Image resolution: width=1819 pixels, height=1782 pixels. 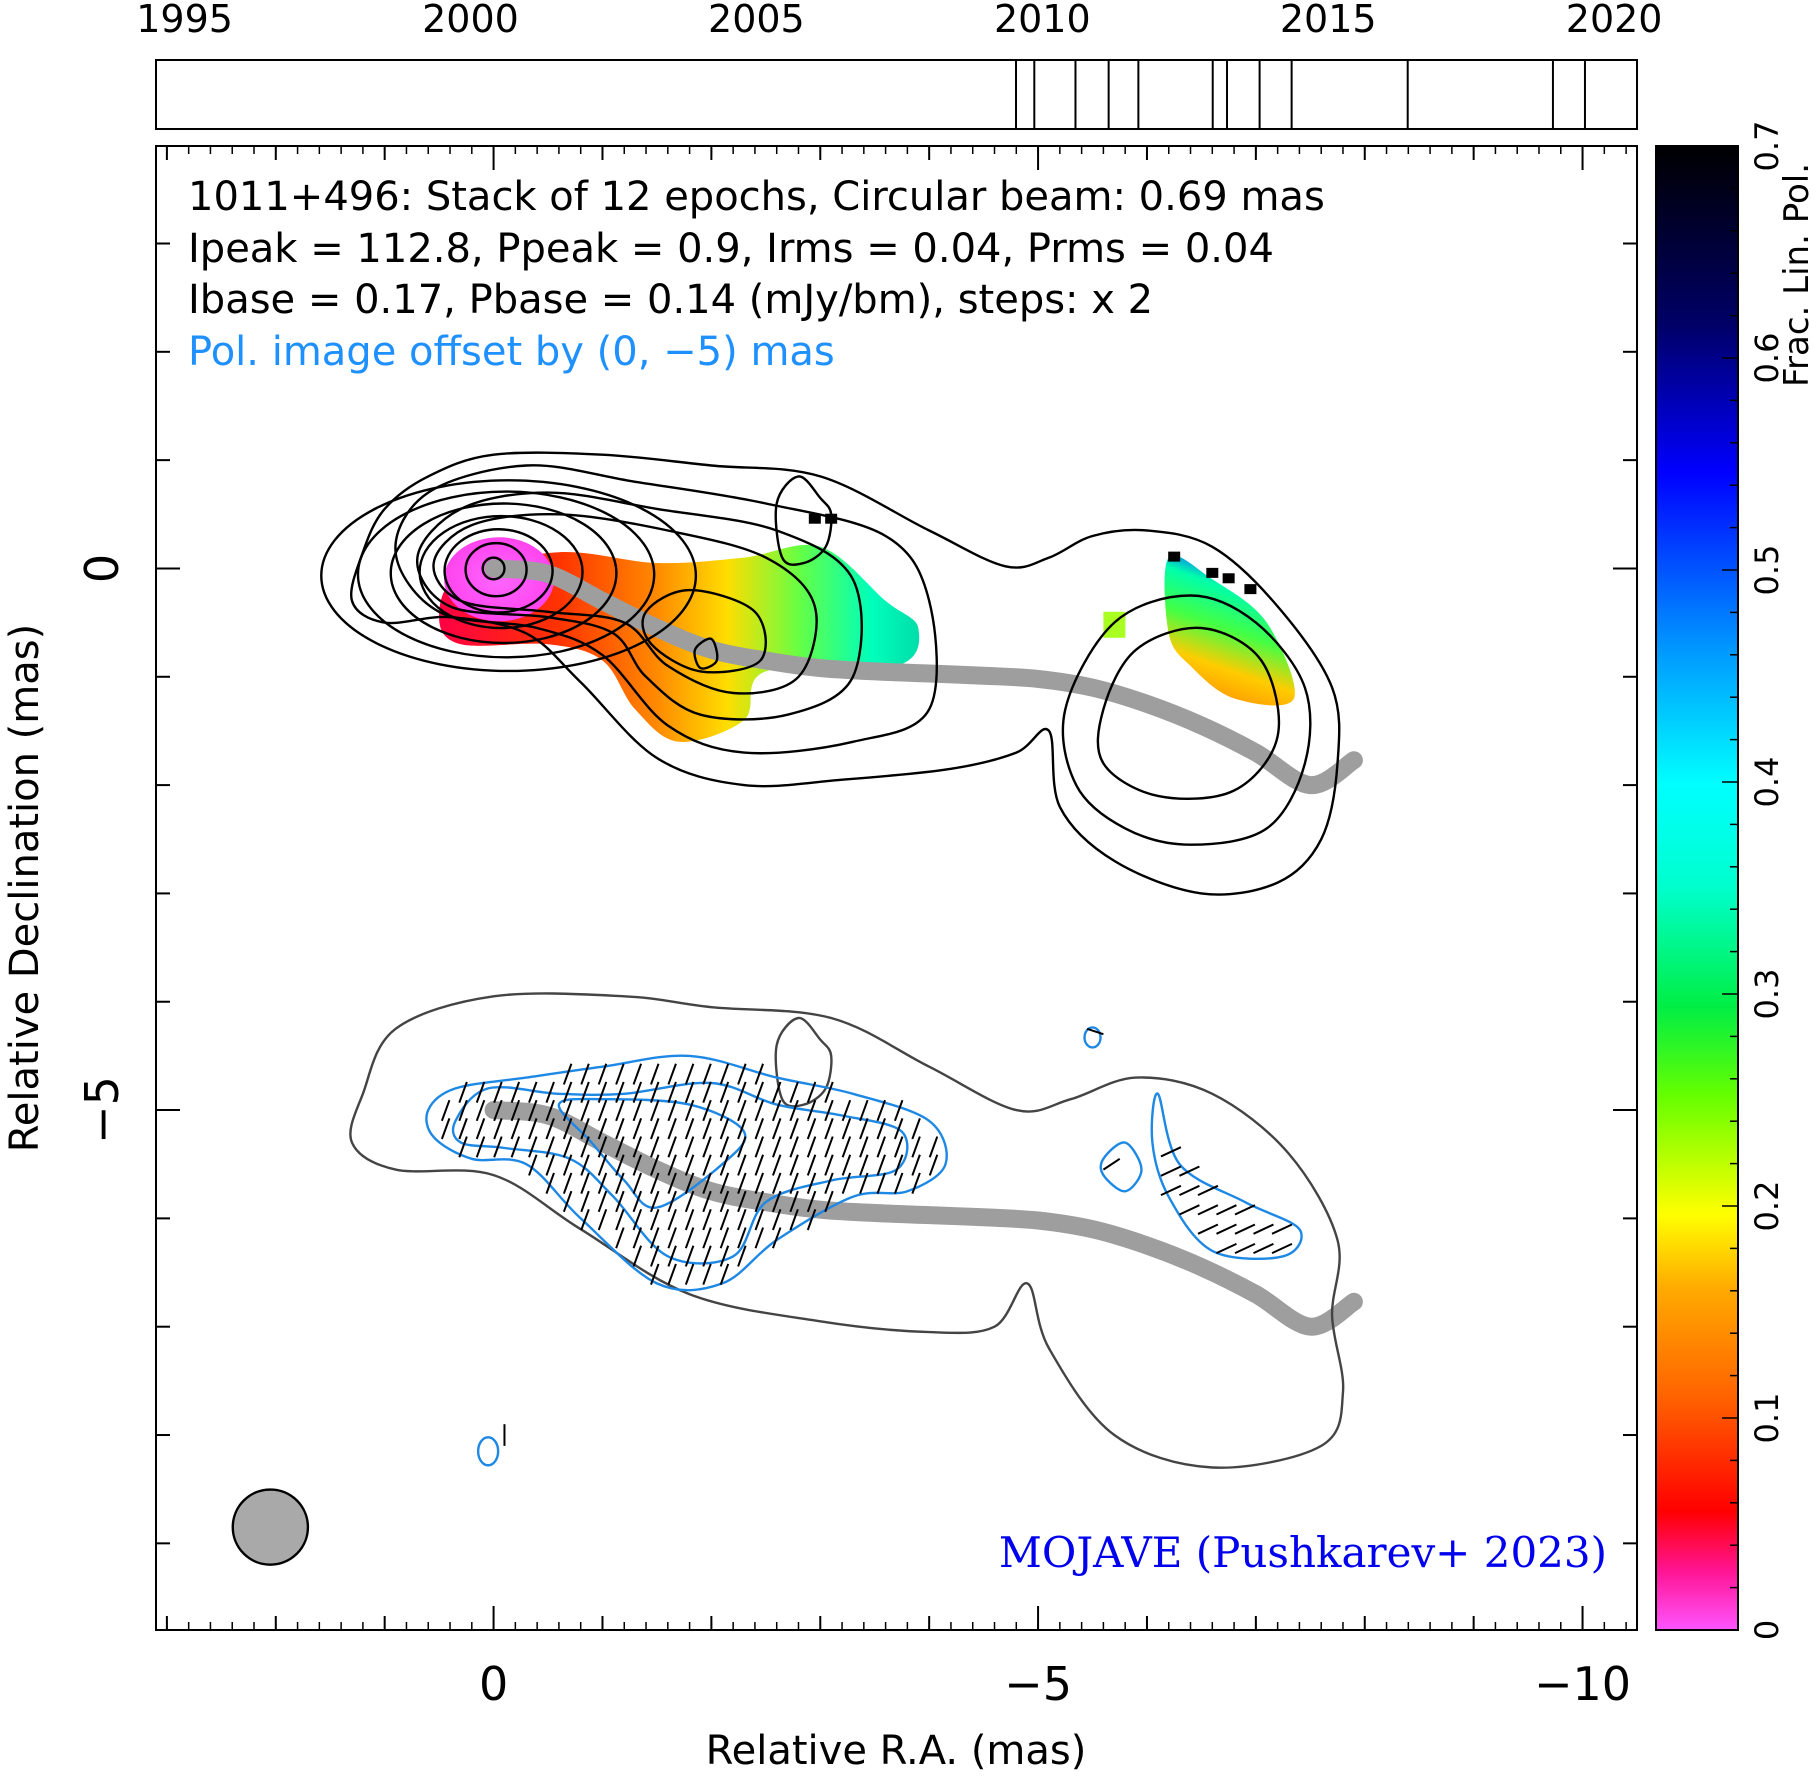 What do you see at coordinates (1736, 880) in the screenshot?
I see `colorbar: 0 0.1 0.2 0.3 0.4 0.5 0.6 0.7 Frac. Lin. Pol.` at bounding box center [1736, 880].